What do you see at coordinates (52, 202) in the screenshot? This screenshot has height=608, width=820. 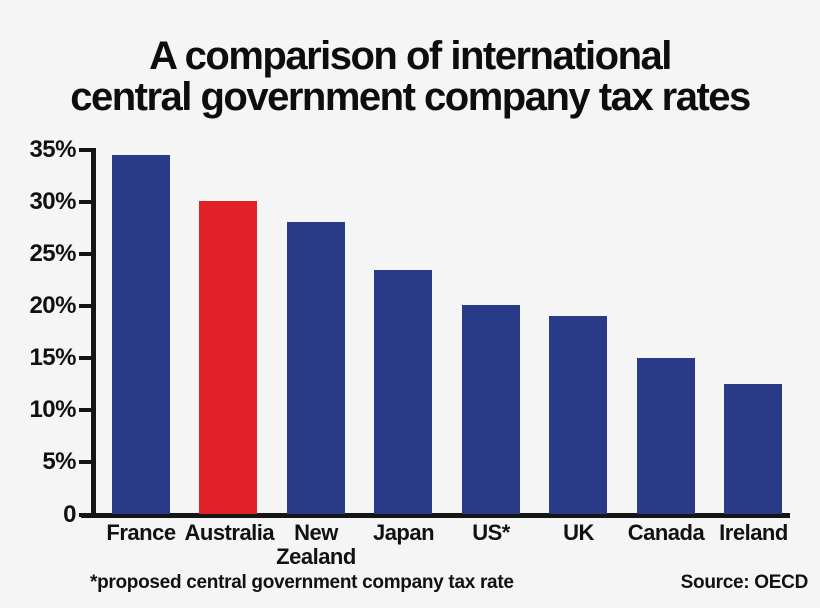 I see `y-tick-label: 30%` at bounding box center [52, 202].